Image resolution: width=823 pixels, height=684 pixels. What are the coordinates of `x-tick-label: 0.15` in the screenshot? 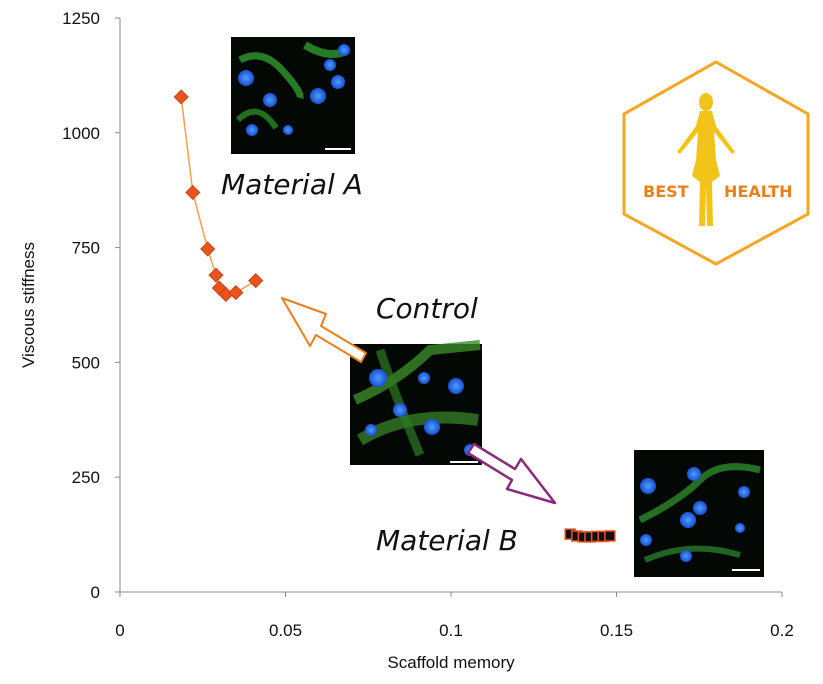 It's located at (616, 630).